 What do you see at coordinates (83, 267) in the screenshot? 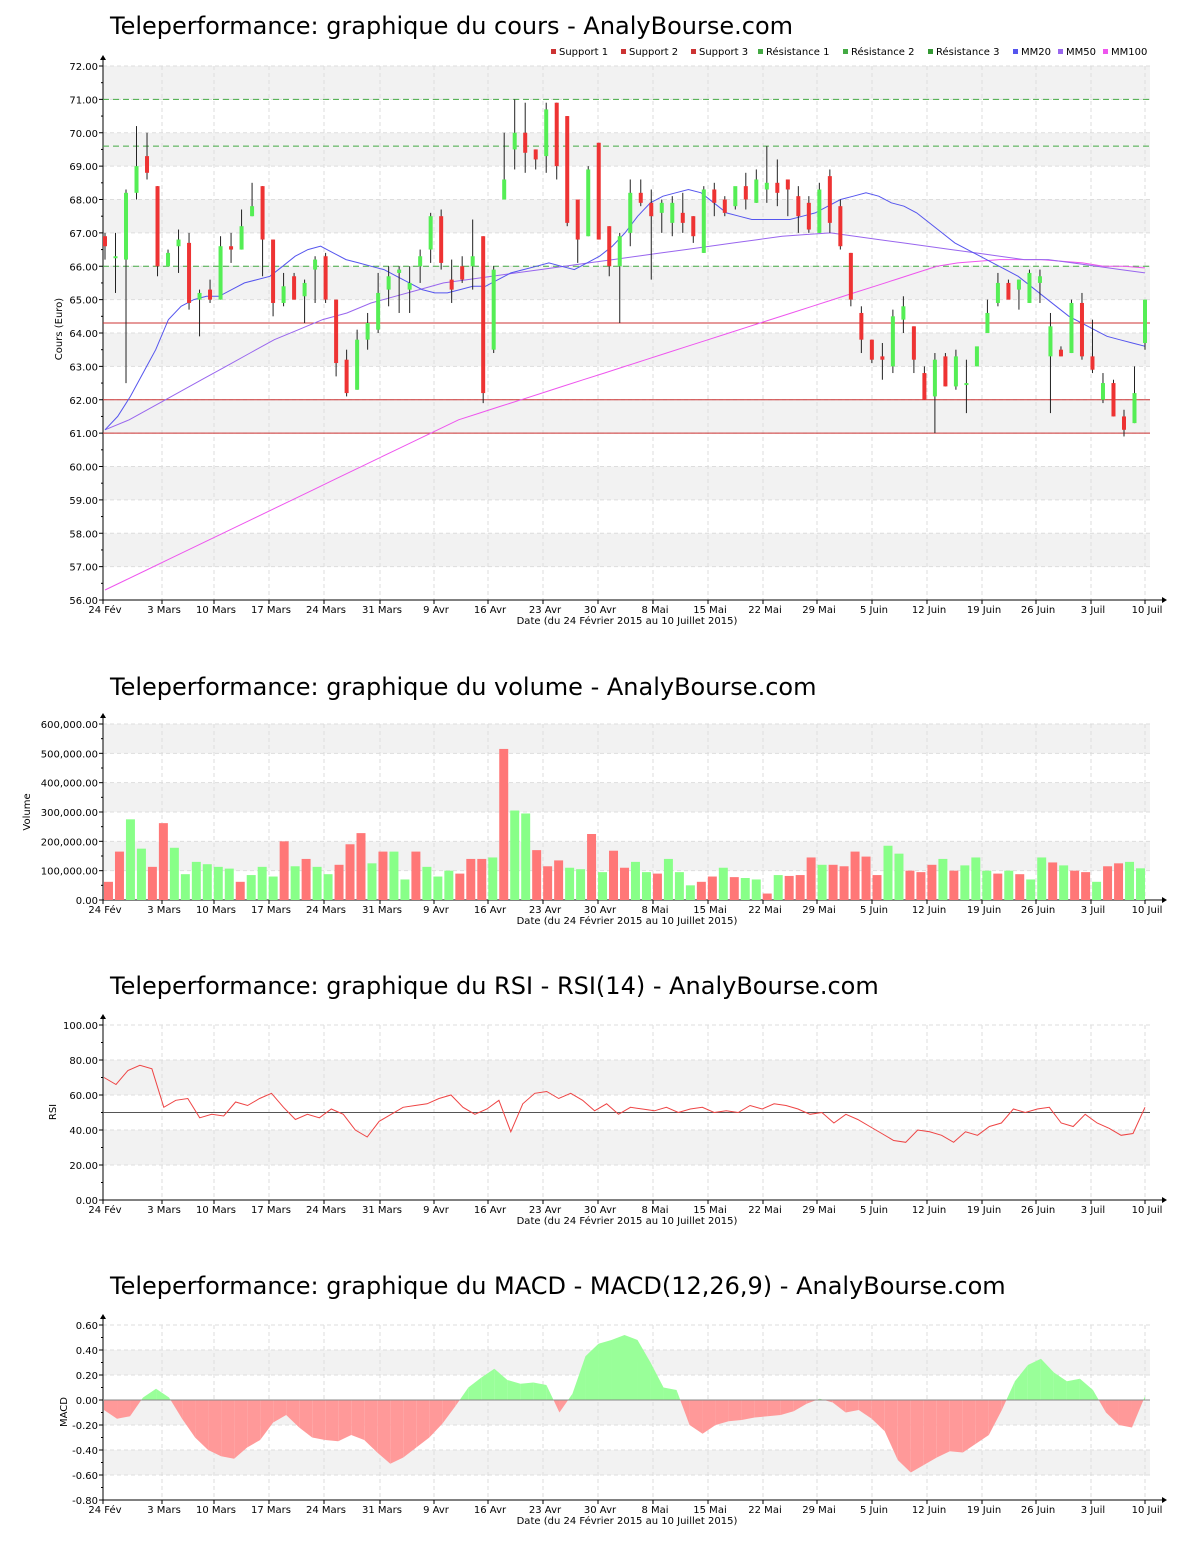
I see `price-ytick-label: 66.00` at bounding box center [83, 267].